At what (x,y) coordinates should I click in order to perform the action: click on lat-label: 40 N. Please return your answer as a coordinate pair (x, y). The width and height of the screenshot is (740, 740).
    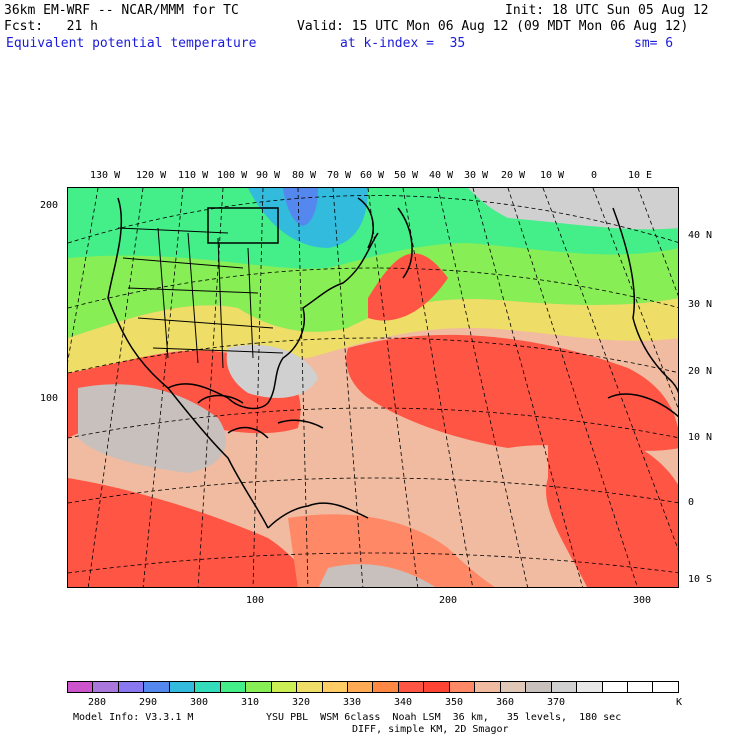
    Looking at the image, I should click on (700, 235).